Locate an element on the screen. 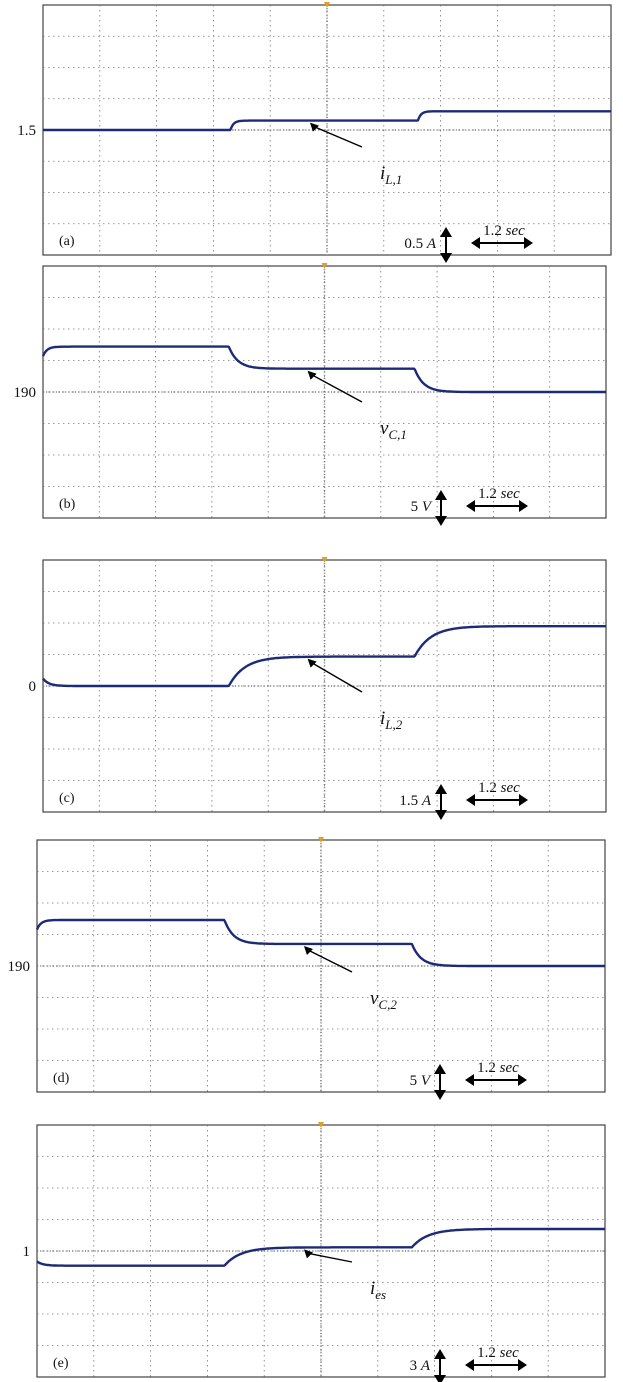  level-label: 1.5 is located at coordinates (26, 131).